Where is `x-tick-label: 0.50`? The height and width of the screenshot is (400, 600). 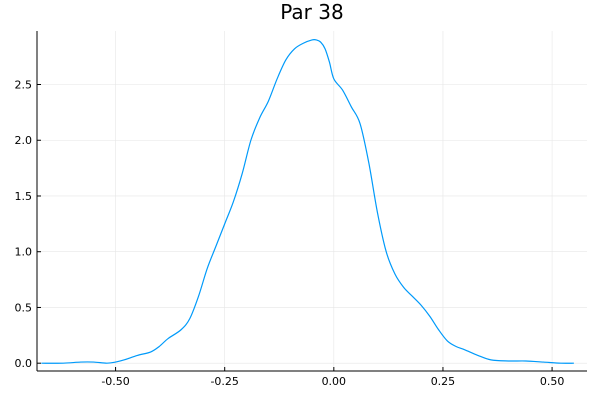
x-tick-label: 0.50 is located at coordinates (552, 381).